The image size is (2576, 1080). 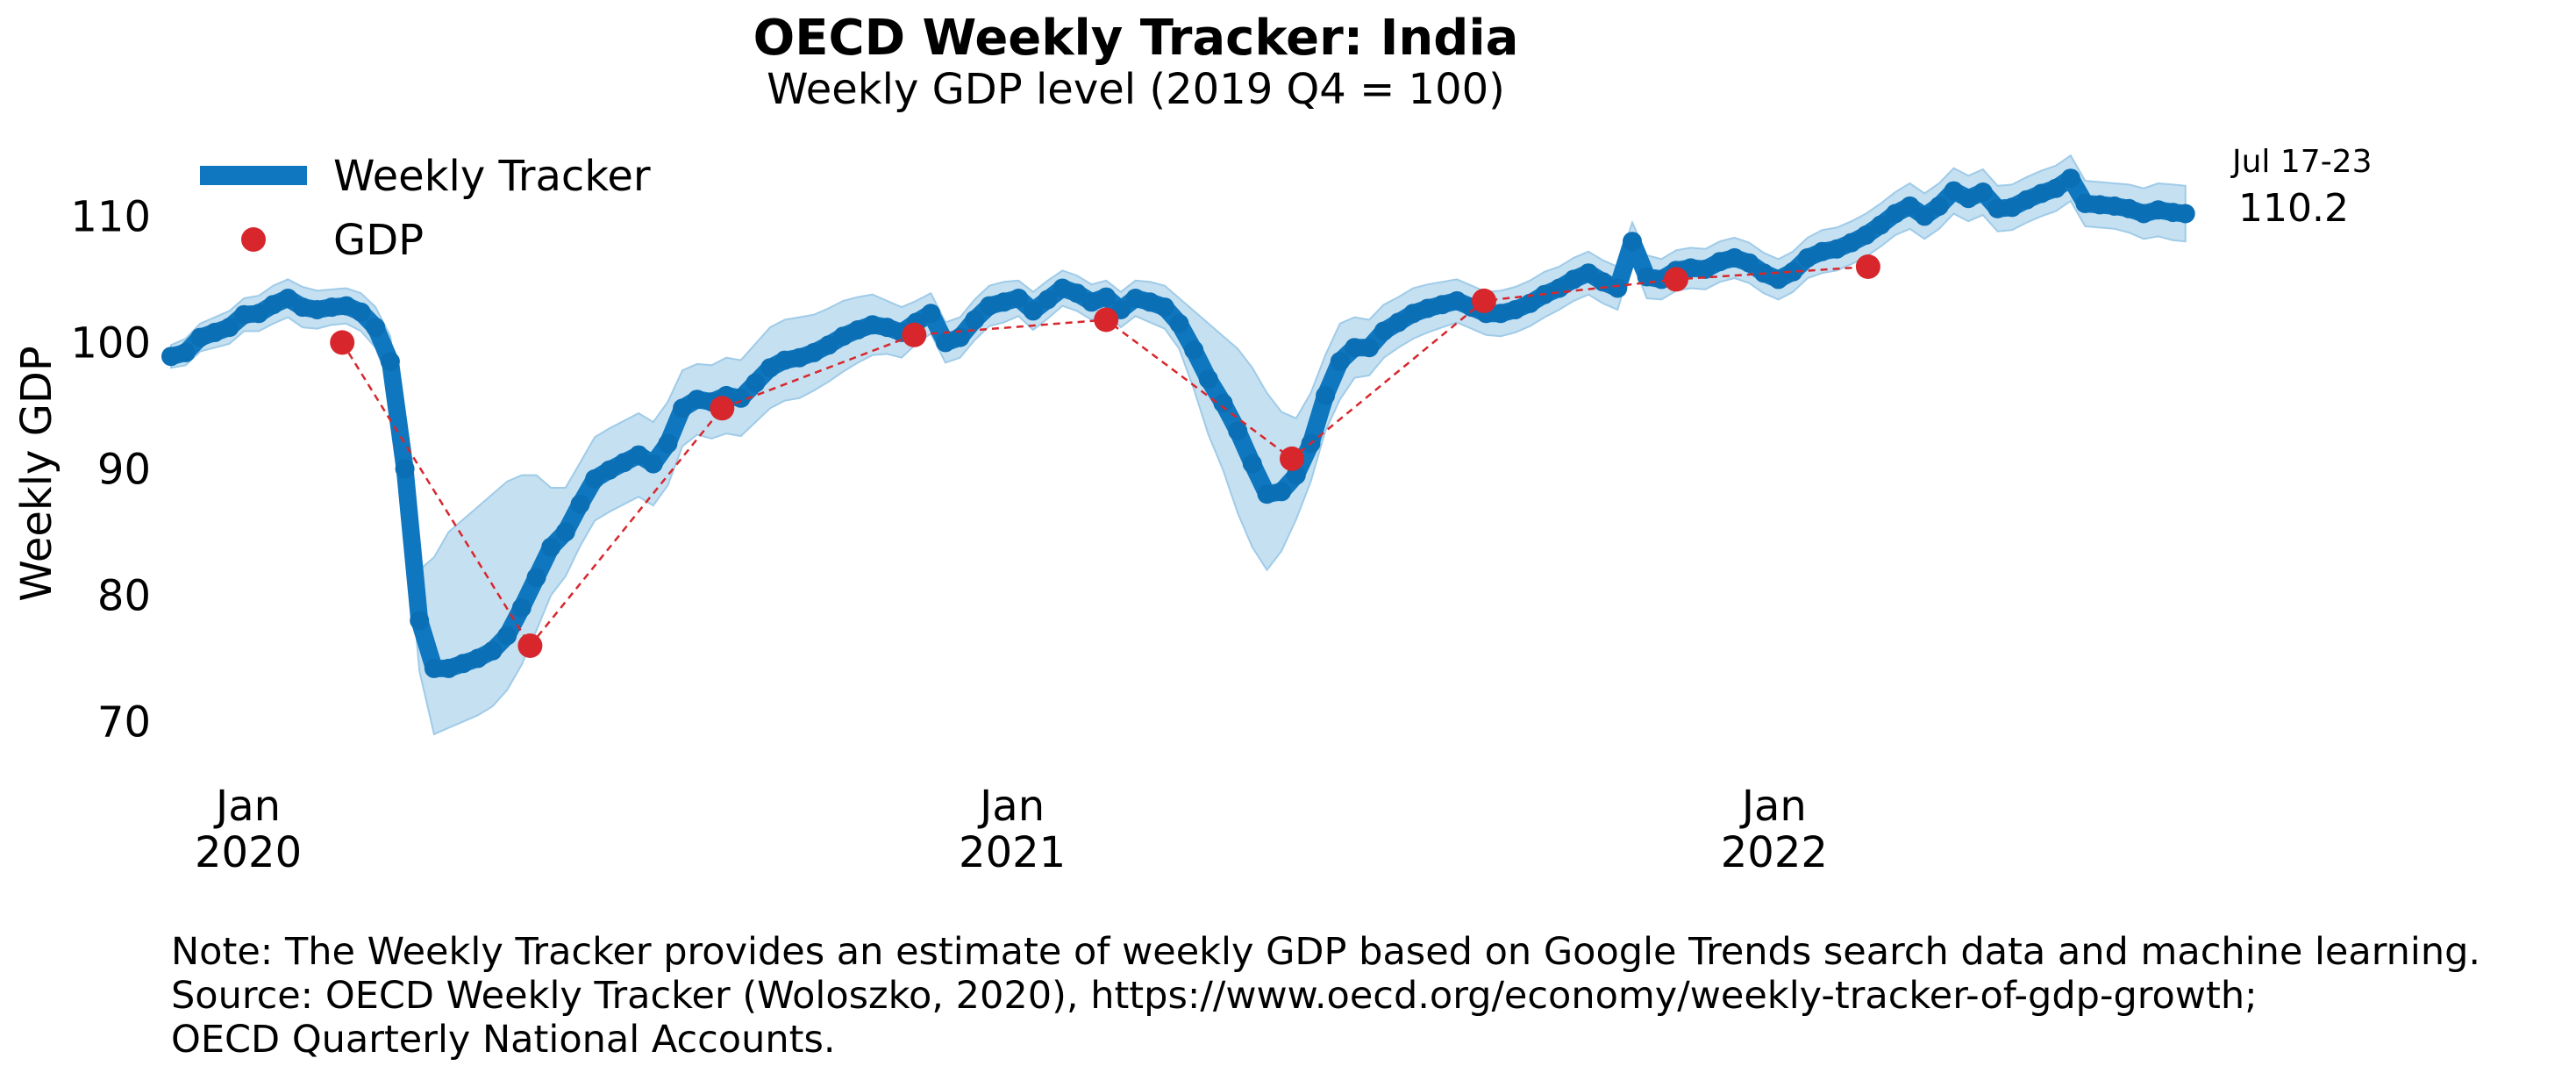 I want to click on y-tick-label: 100, so click(x=111, y=343).